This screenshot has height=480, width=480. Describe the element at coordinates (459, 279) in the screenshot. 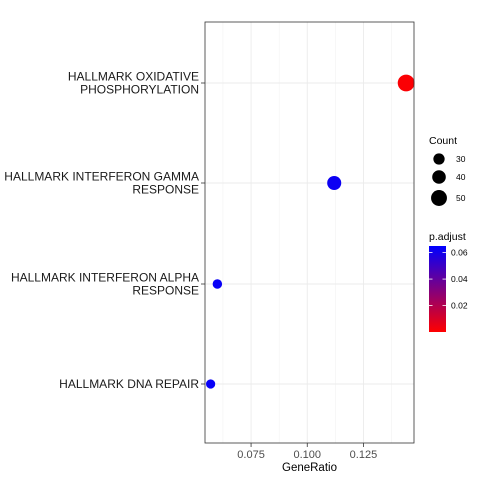

I see `p-adjust-legend-label: 0.04` at that location.